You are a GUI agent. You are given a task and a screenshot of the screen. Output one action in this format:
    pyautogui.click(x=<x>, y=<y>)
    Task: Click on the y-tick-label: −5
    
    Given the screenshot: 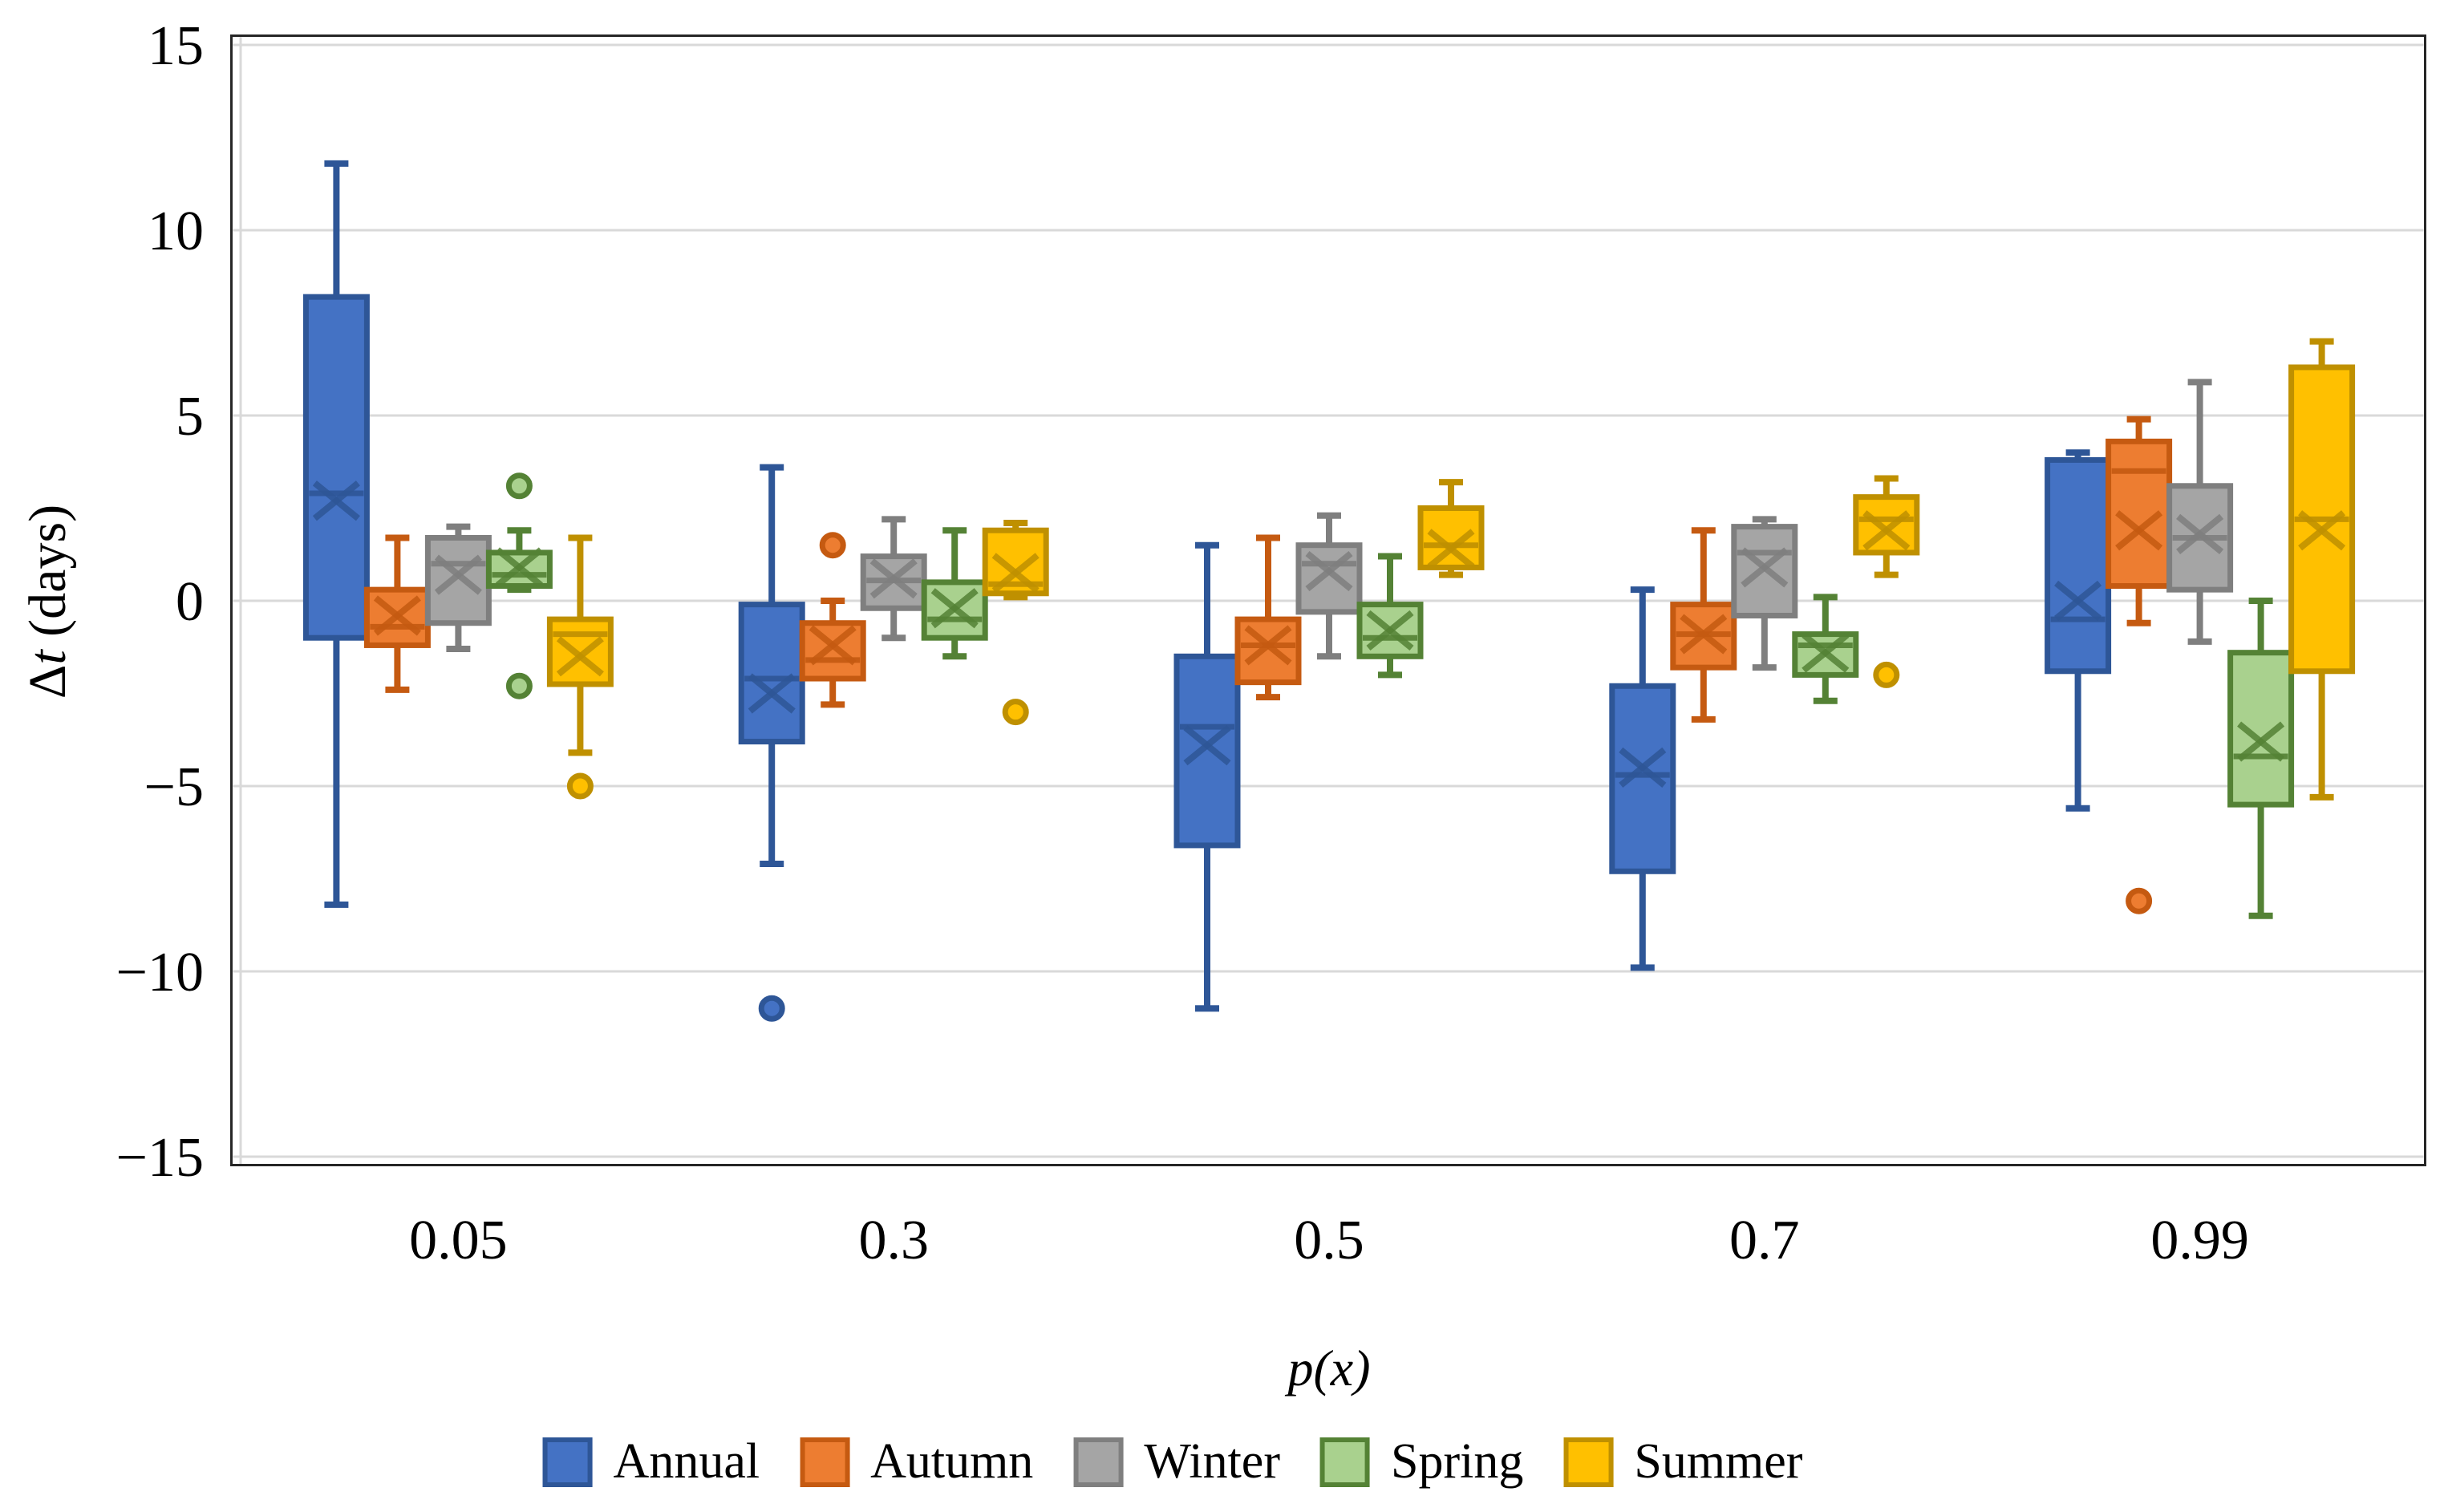 What is the action you would take?
    pyautogui.click(x=174, y=787)
    